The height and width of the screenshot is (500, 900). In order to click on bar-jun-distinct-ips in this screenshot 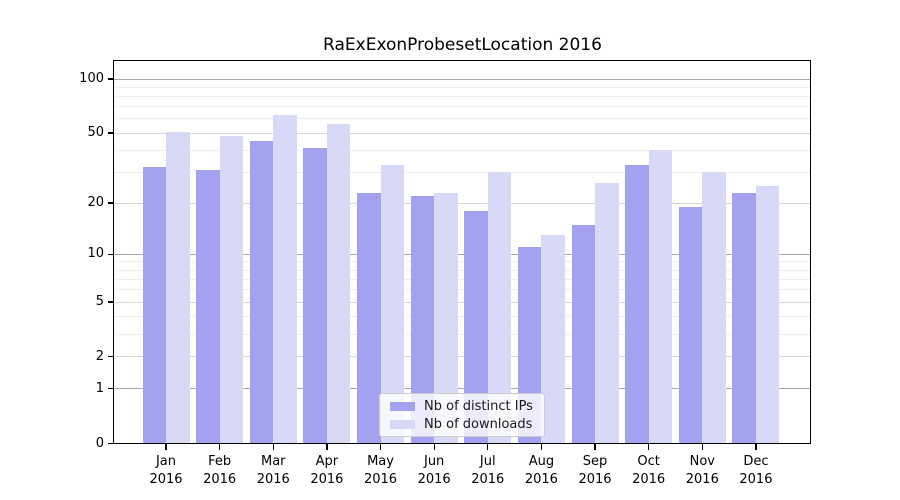, I will do `click(422, 319)`.